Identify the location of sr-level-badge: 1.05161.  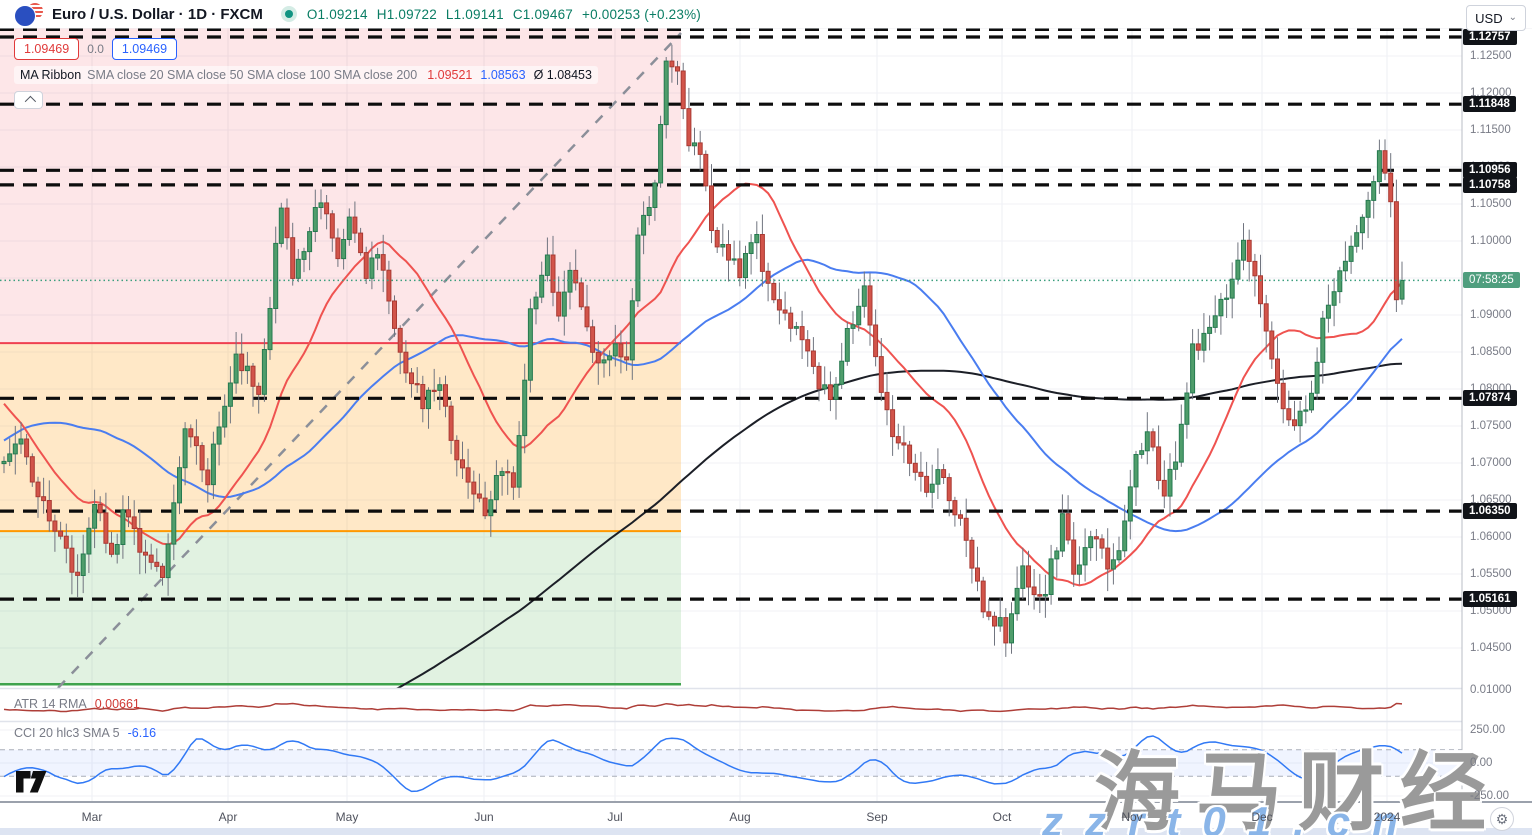
(1490, 599).